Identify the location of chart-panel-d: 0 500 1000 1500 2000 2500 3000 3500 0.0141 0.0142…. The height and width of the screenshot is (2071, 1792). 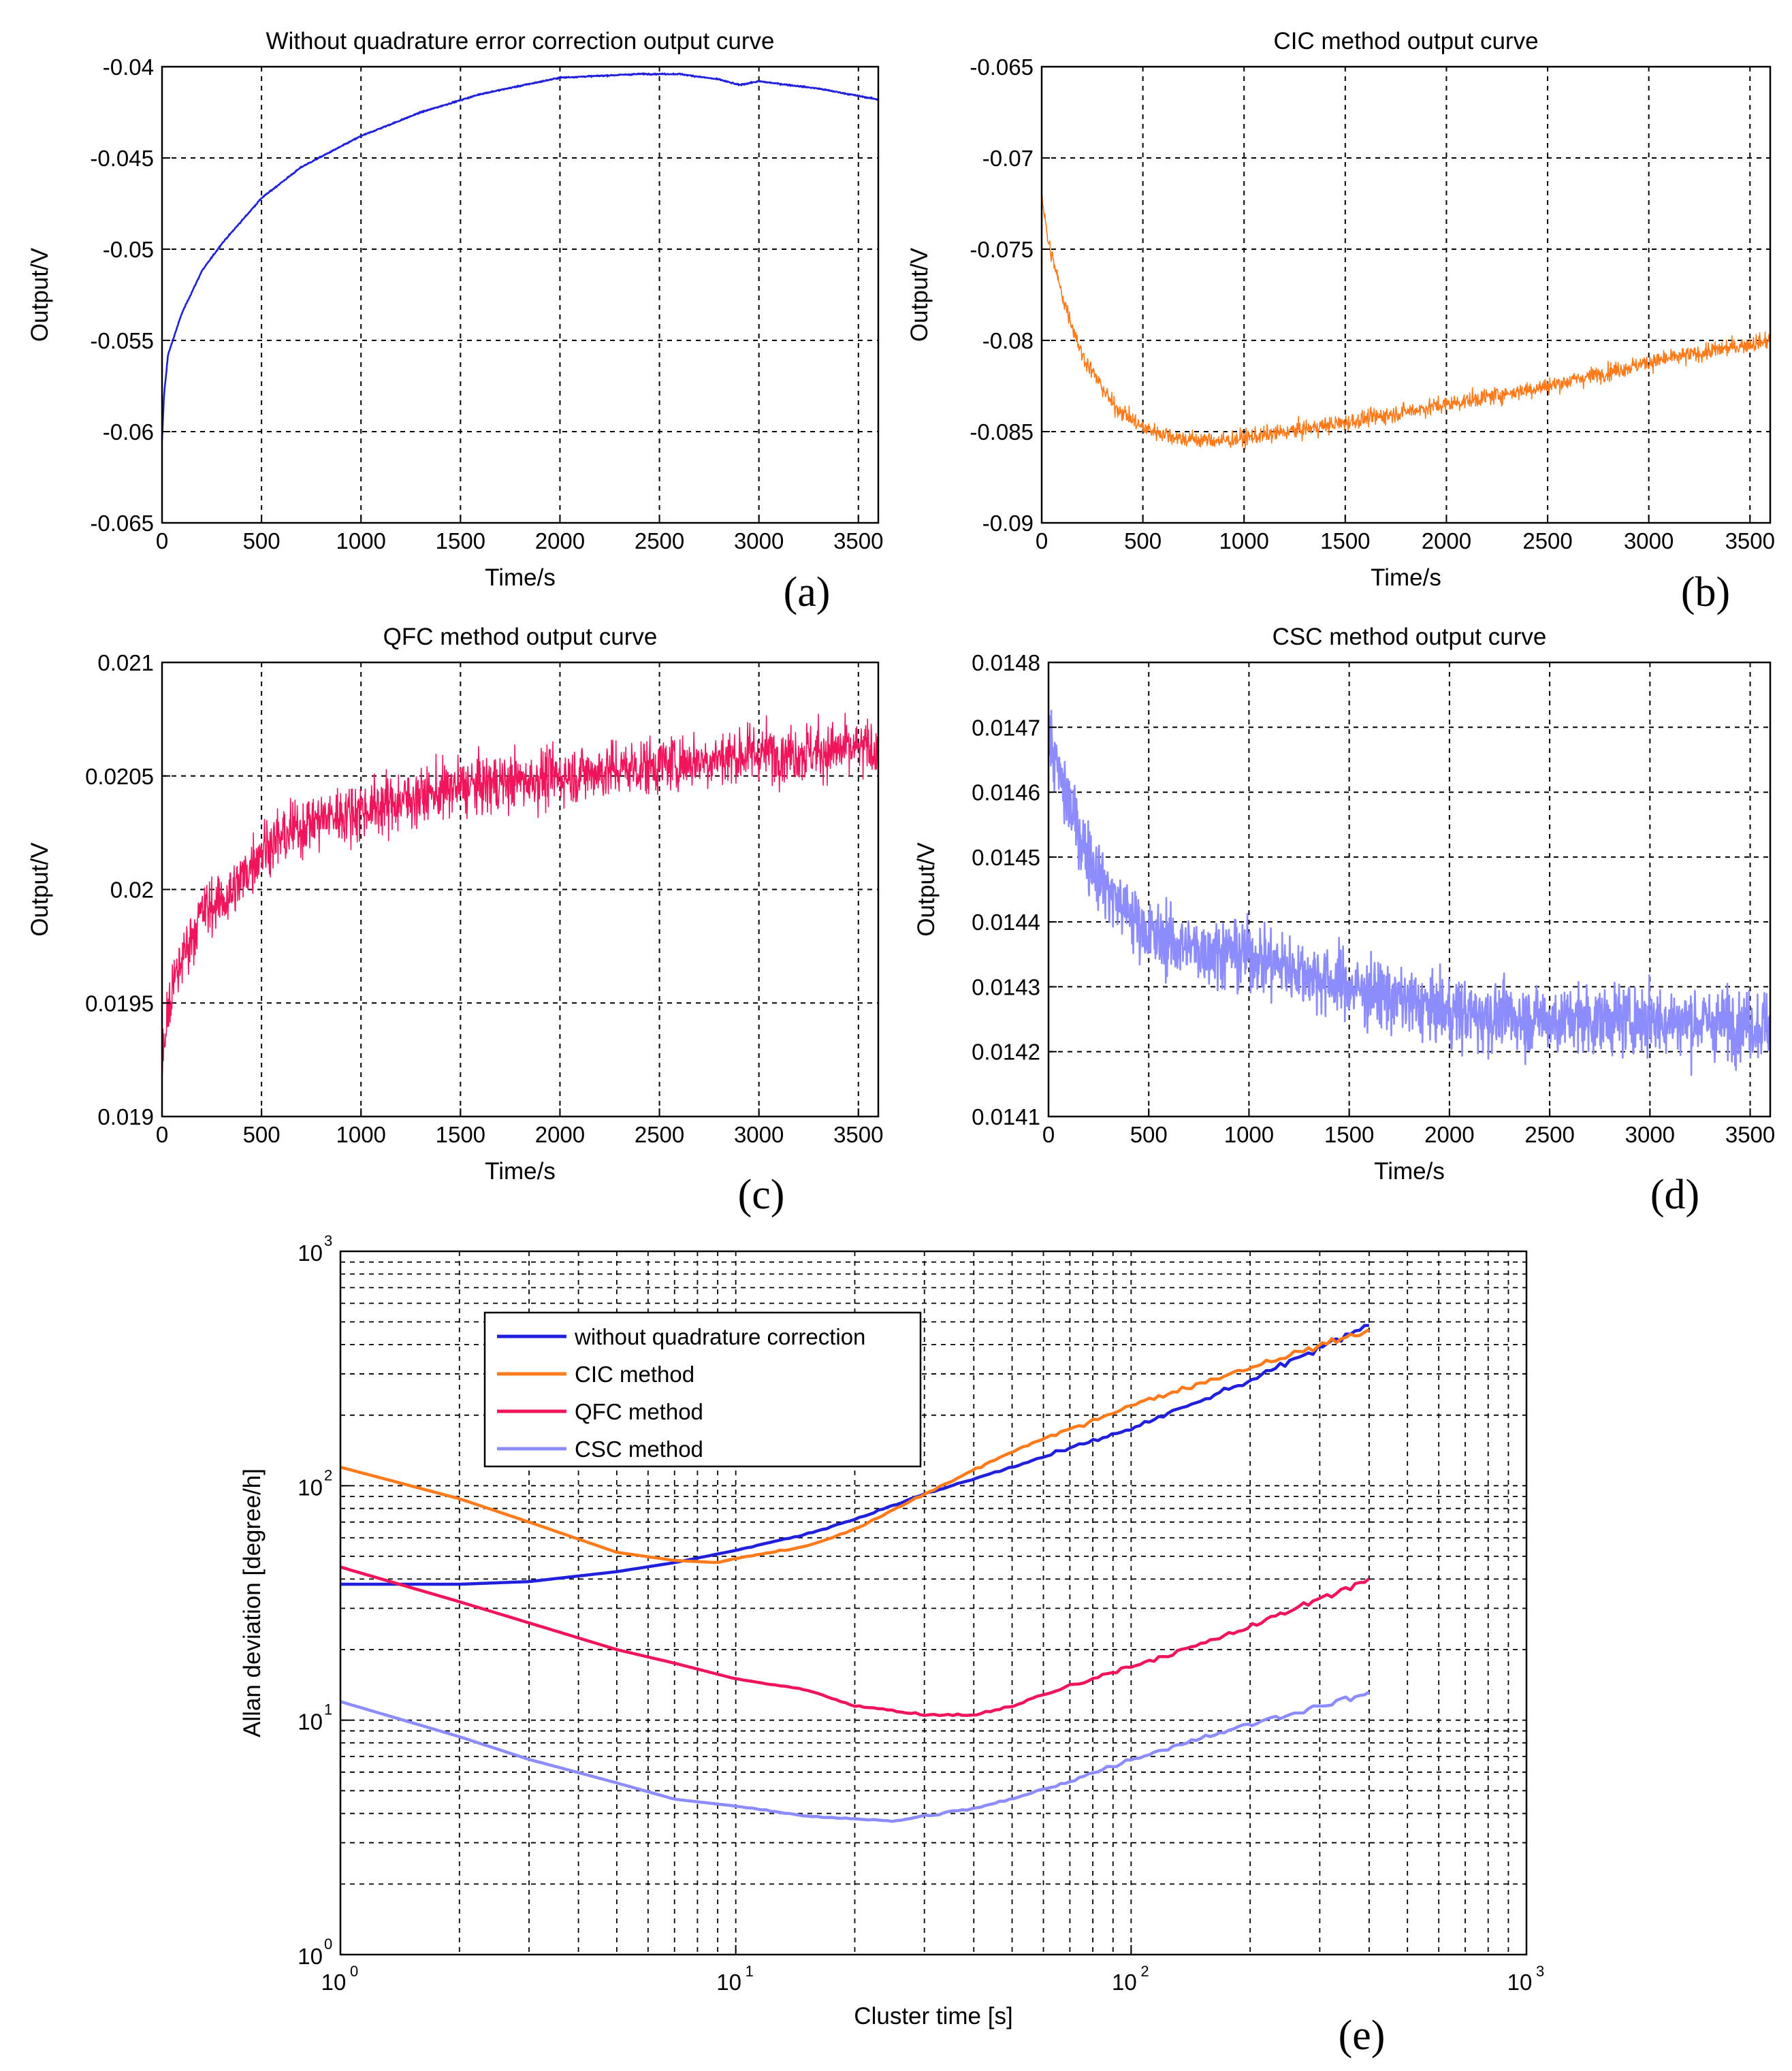
(1344, 921).